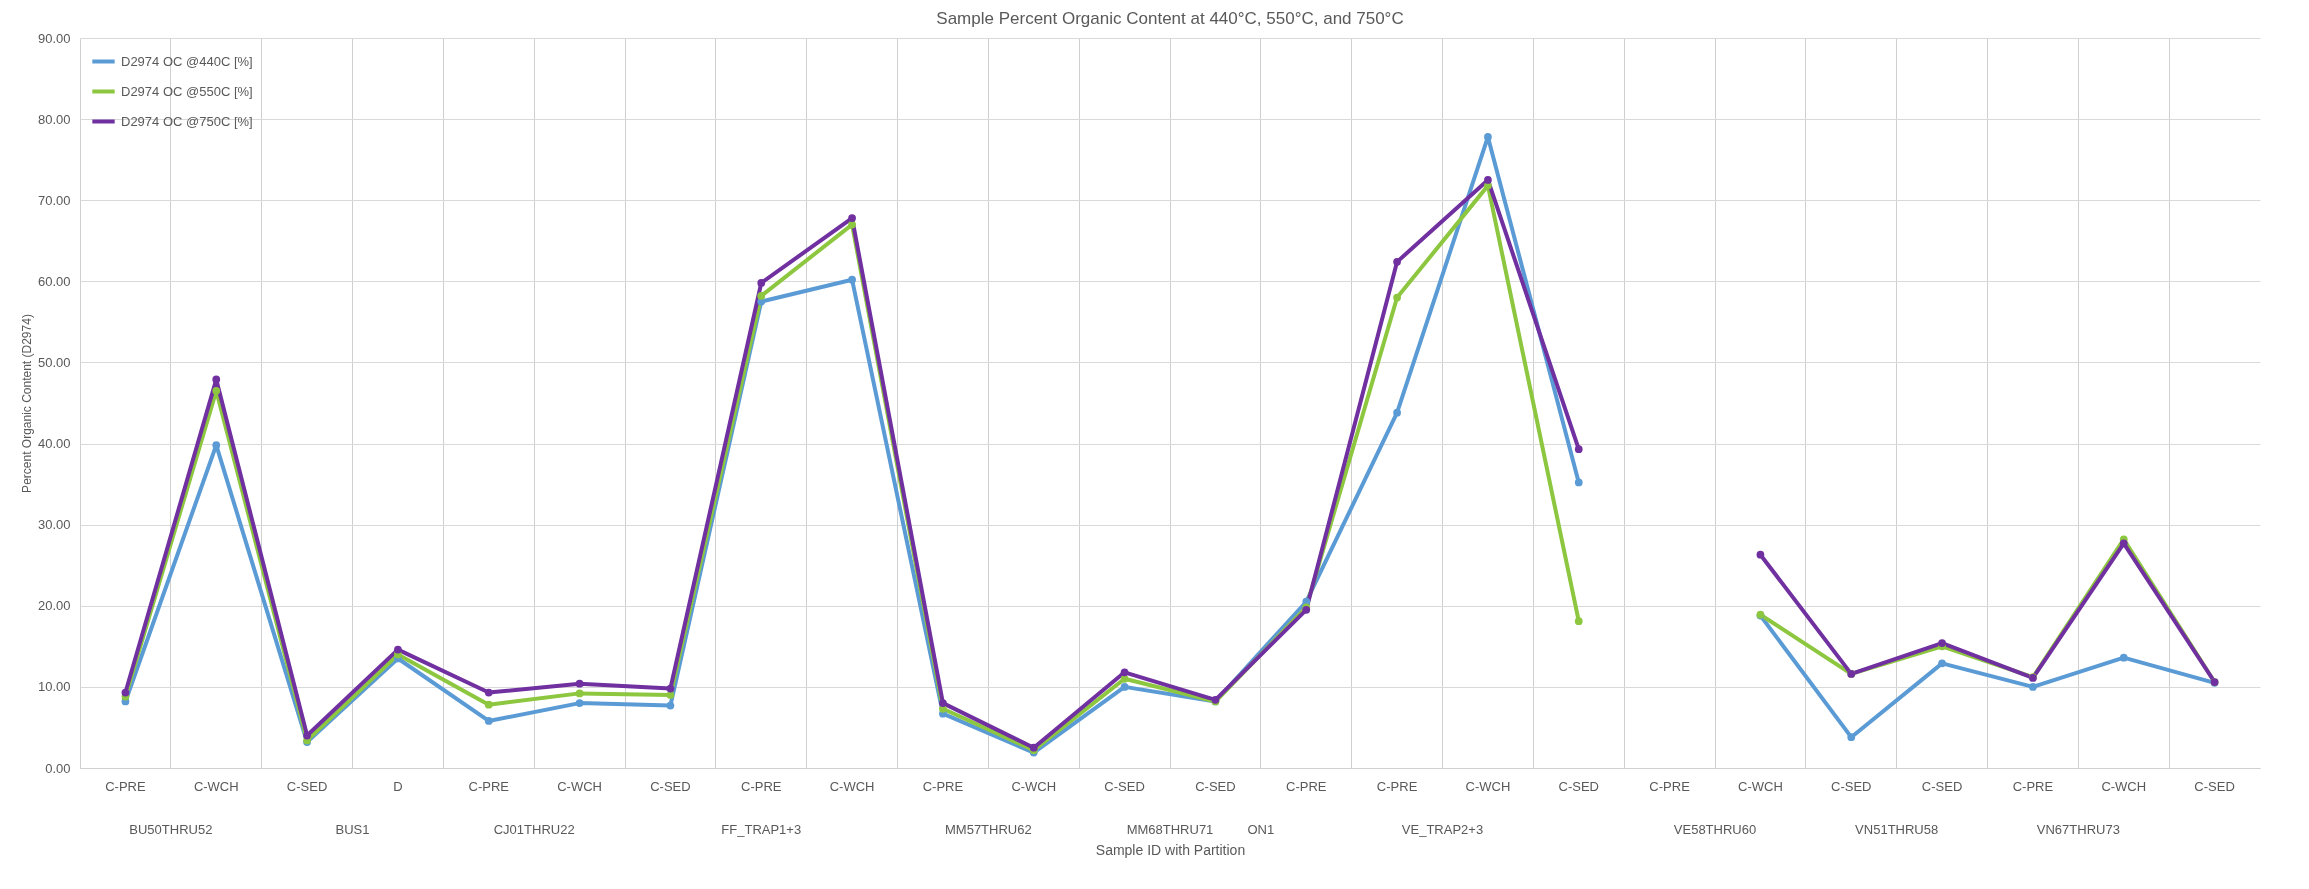 Image resolution: width=2309 pixels, height=889 pixels. Describe the element at coordinates (54, 606) in the screenshot. I see `y-tick-label: 20.00` at that location.